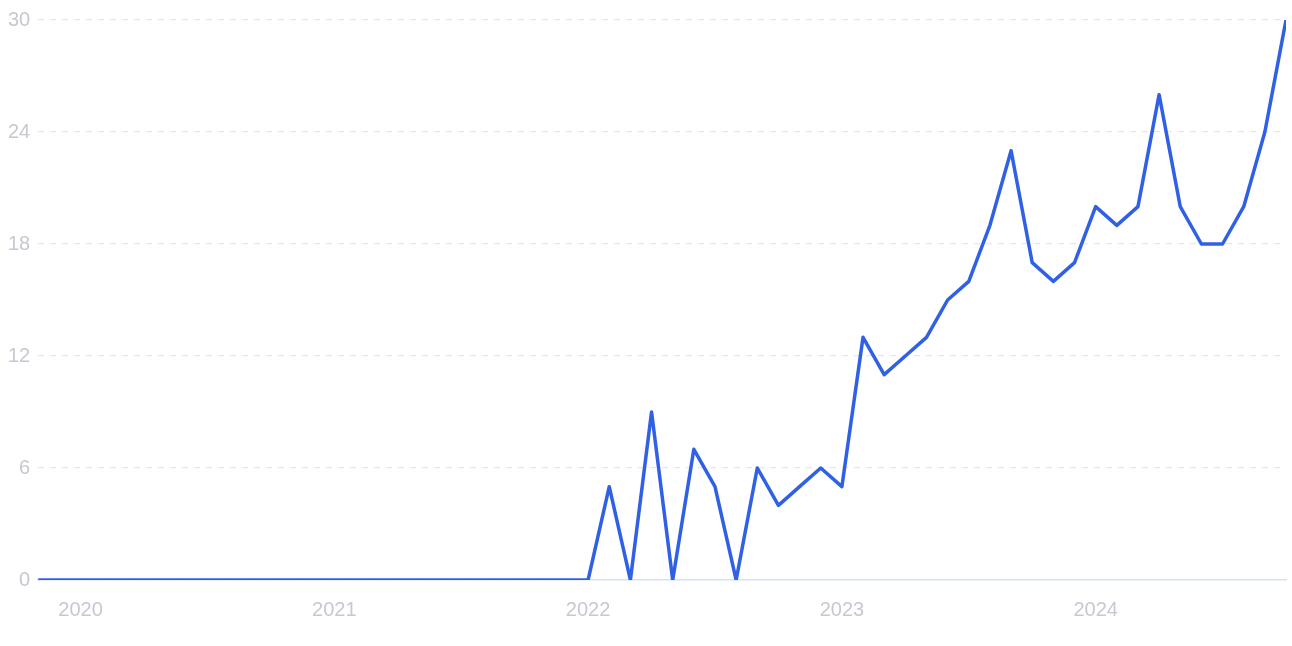  What do you see at coordinates (25, 578) in the screenshot?
I see `y-tick-label: 0` at bounding box center [25, 578].